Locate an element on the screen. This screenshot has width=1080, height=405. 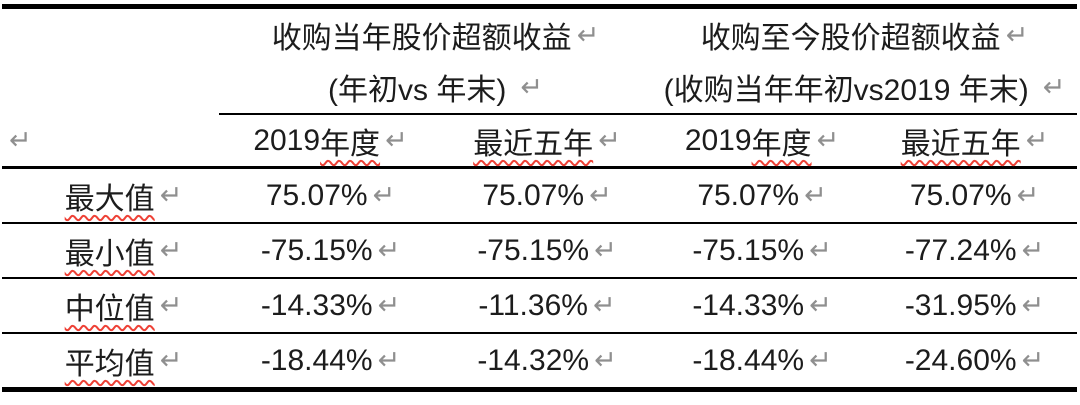
column-header-row: ↵ 2019 年度 ↵ 最近五年 ↵ 2019 年度 ↵ 最近五年 ↵ is located at coordinates (539, 142).